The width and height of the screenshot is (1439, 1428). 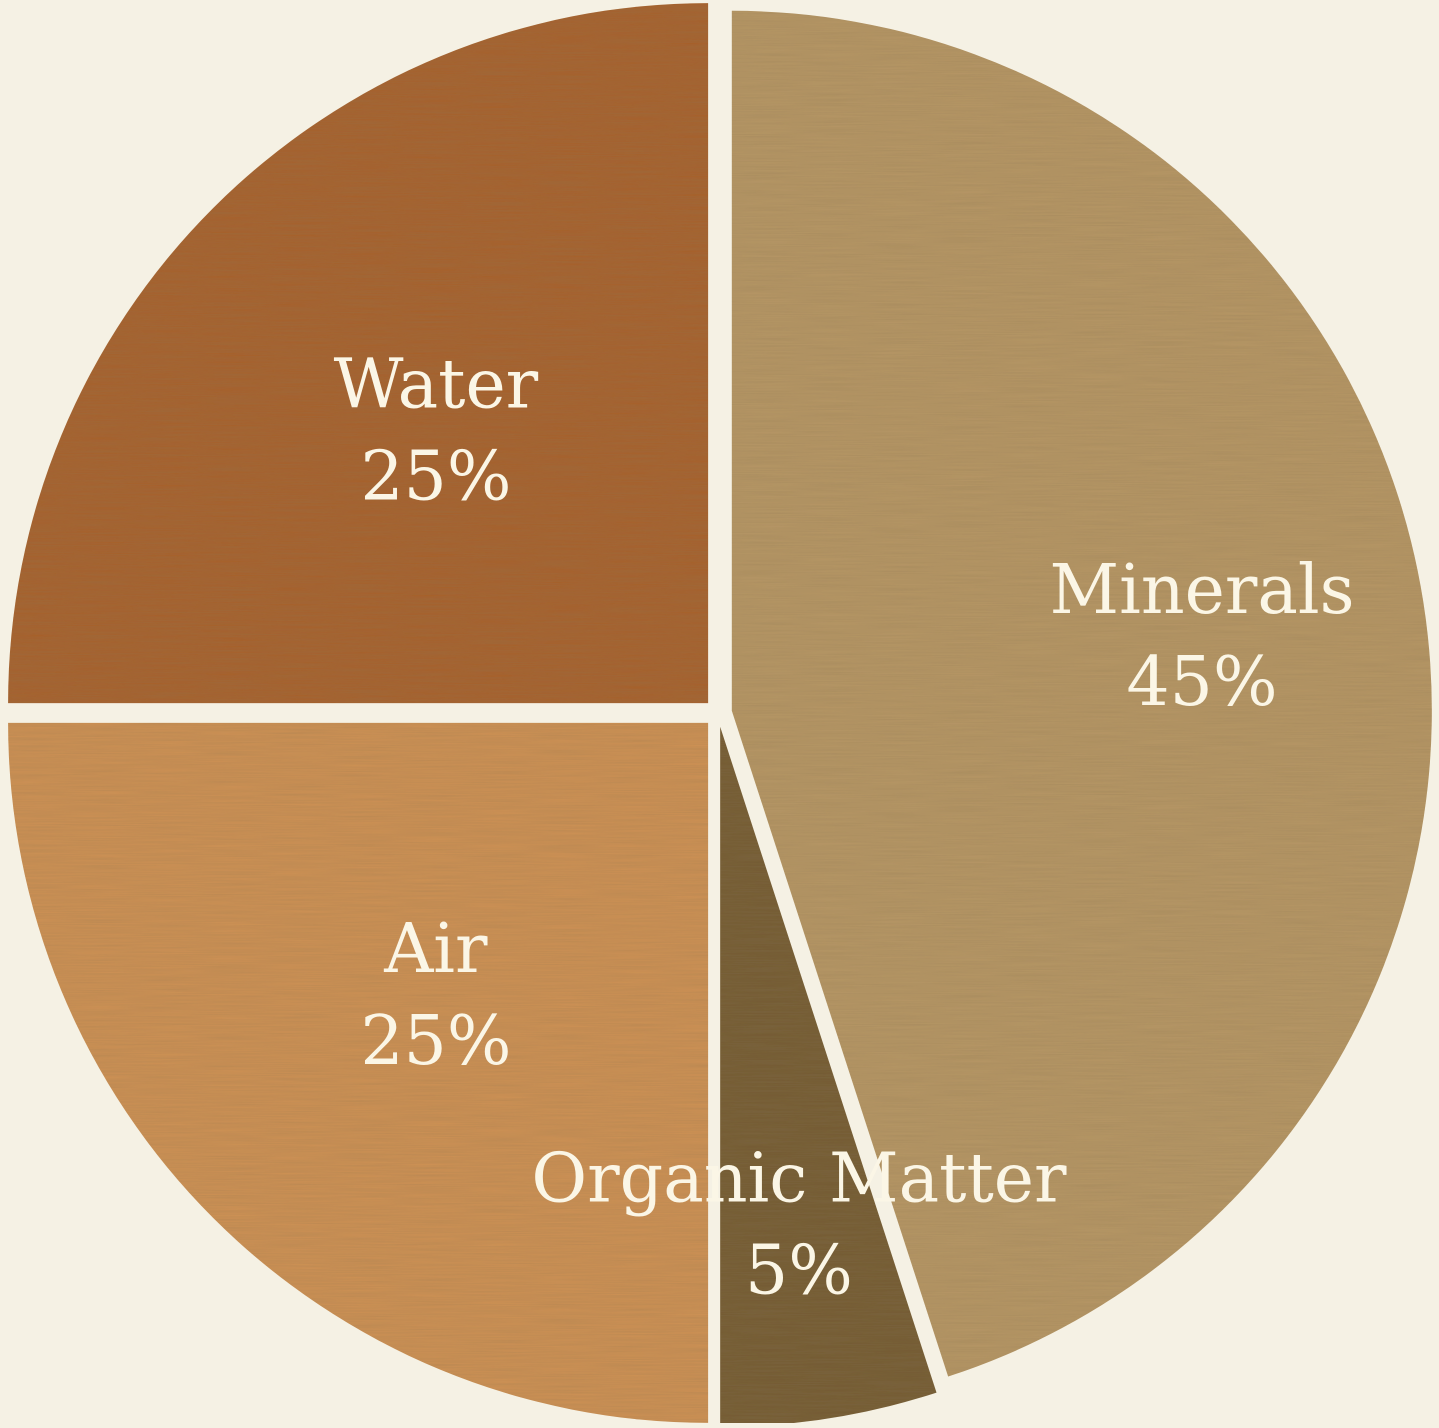 I want to click on slice-label-minerals: Minerals, so click(x=1201, y=590).